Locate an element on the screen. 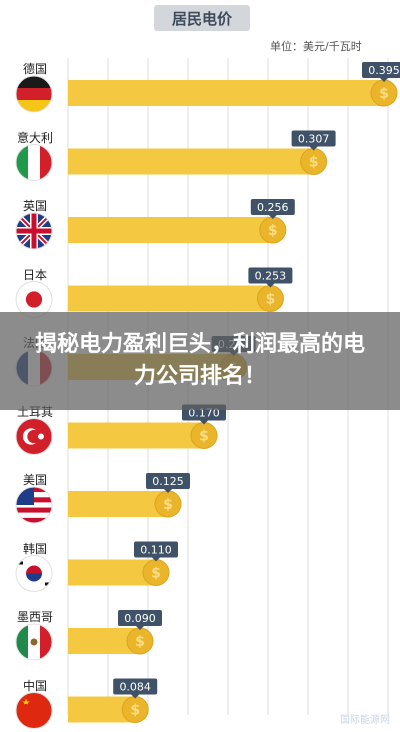 Image resolution: width=400 pixels, height=732 pixels. country-label: 韩国 is located at coordinates (34, 548).